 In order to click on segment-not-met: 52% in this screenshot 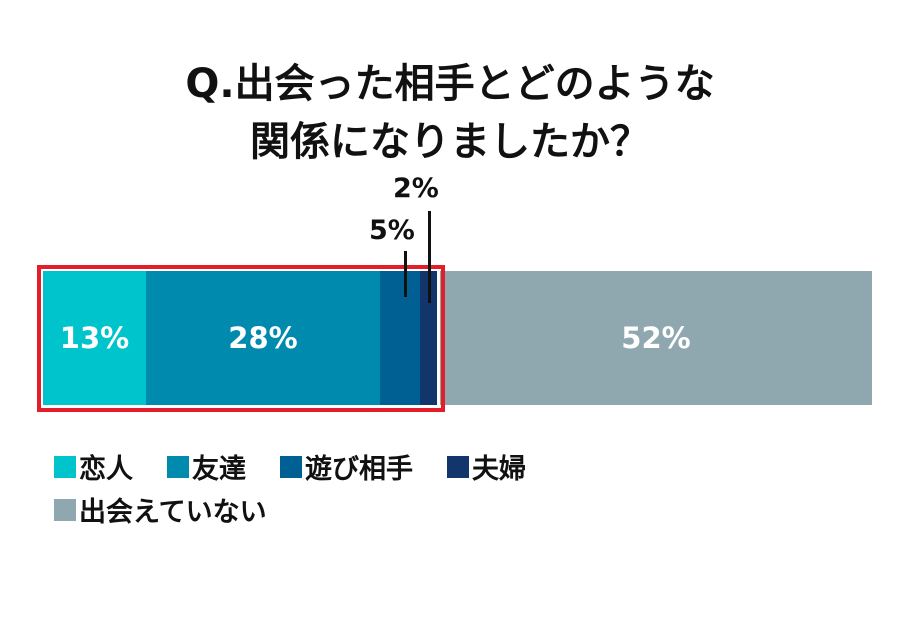, I will do `click(656, 338)`.